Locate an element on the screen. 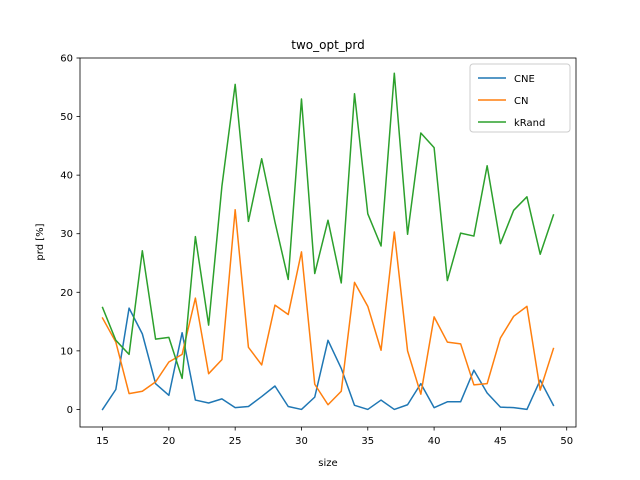  x-tick-label: 35 is located at coordinates (367, 441).